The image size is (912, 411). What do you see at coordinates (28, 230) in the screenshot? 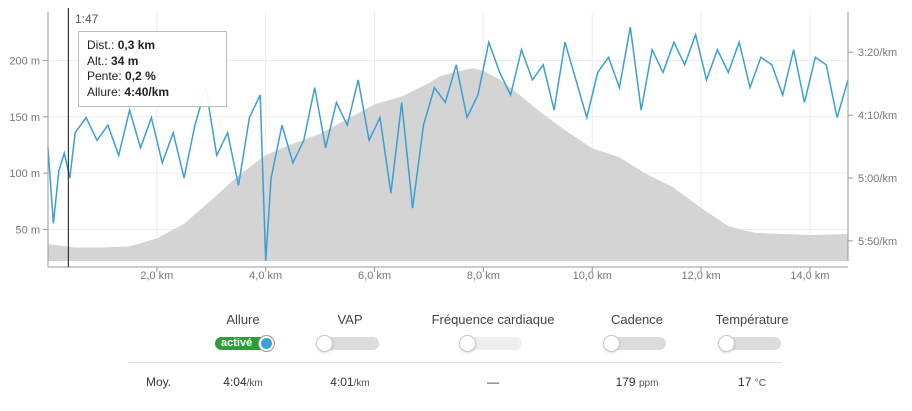
I see `y-left-tick-label: 50 m` at bounding box center [28, 230].